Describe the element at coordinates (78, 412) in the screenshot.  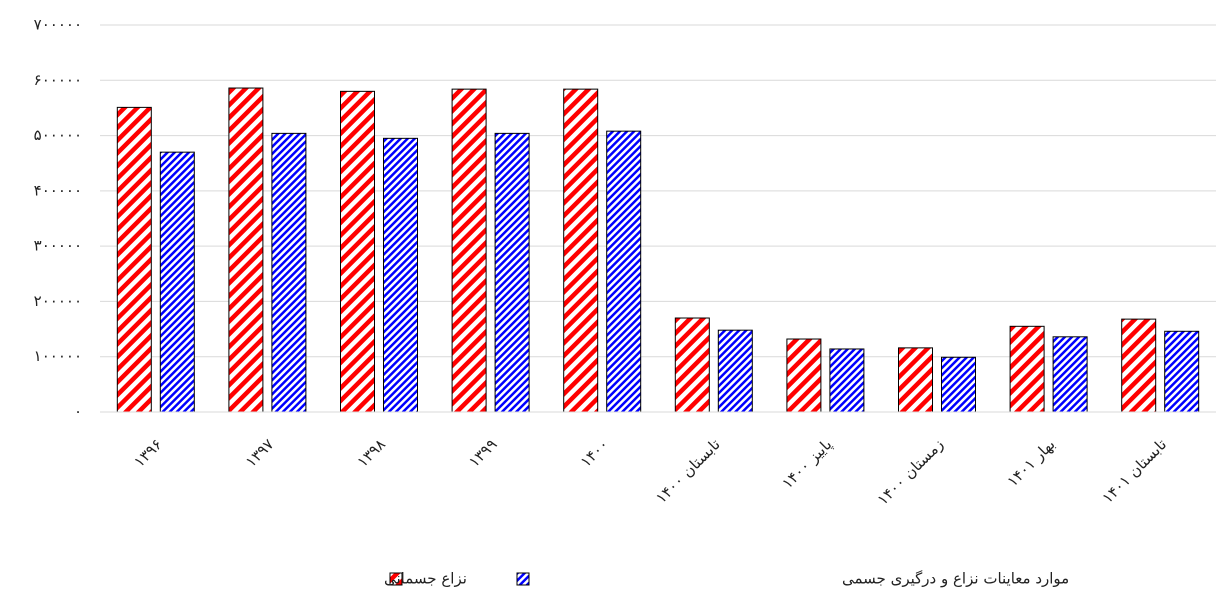
I see `y-tick-label: ۰` at that location.